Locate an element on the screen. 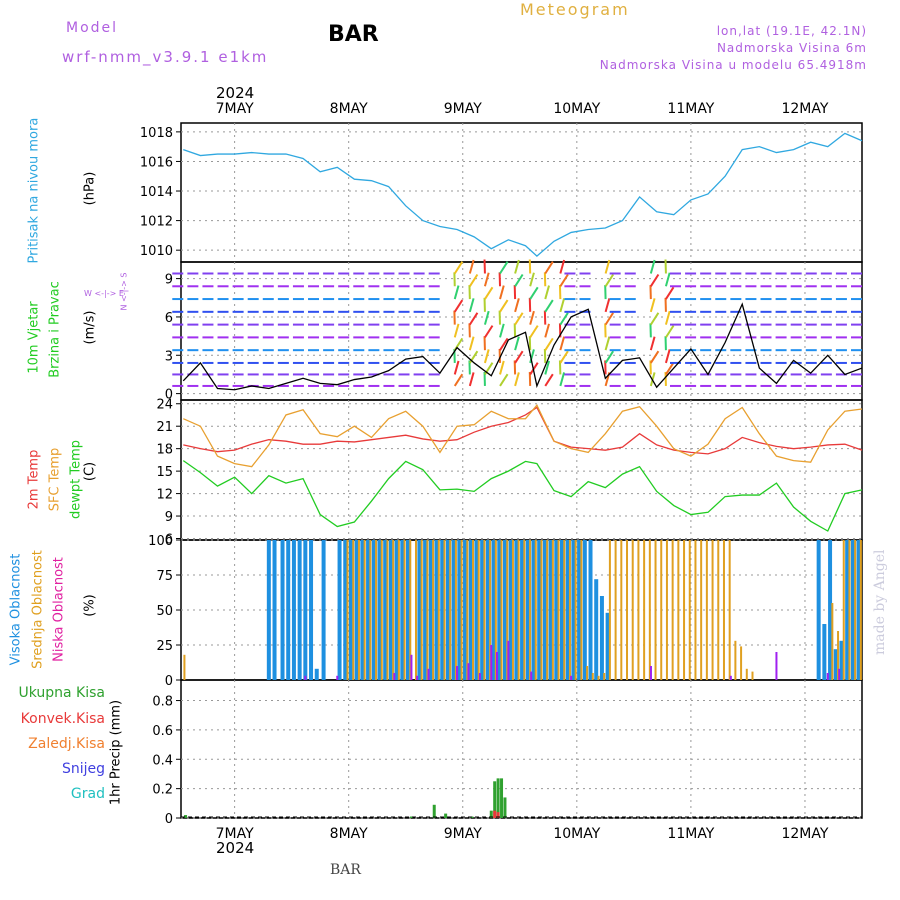 The width and height of the screenshot is (900, 900). meteogram-title: Meteogram is located at coordinates (575, 9).